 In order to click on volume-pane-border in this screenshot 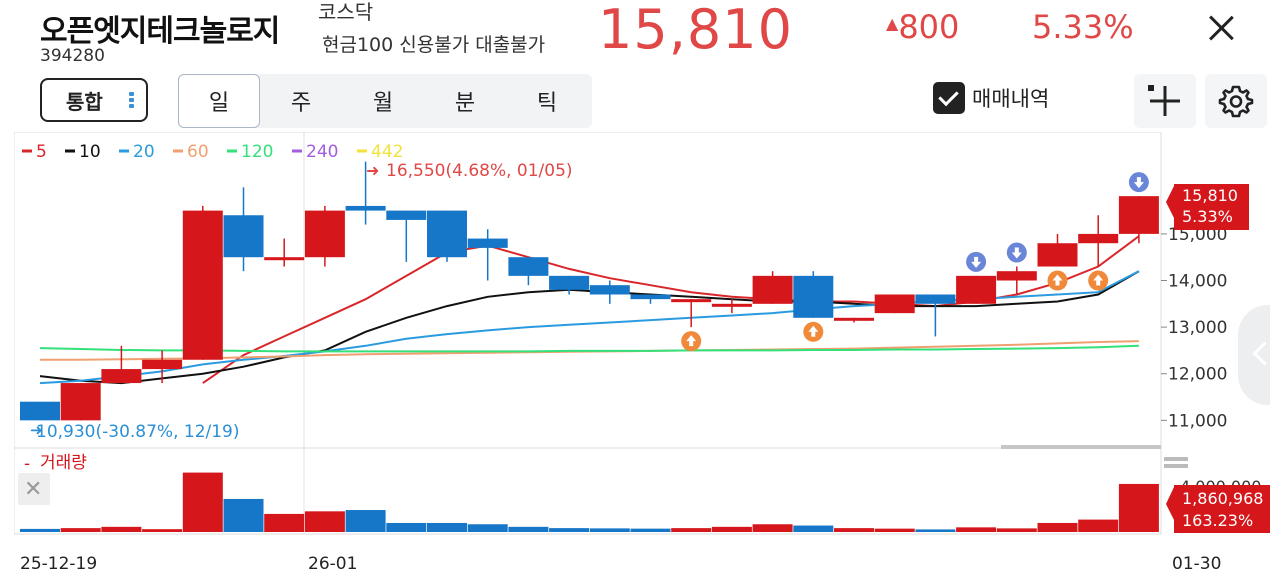, I will do `click(587, 491)`.